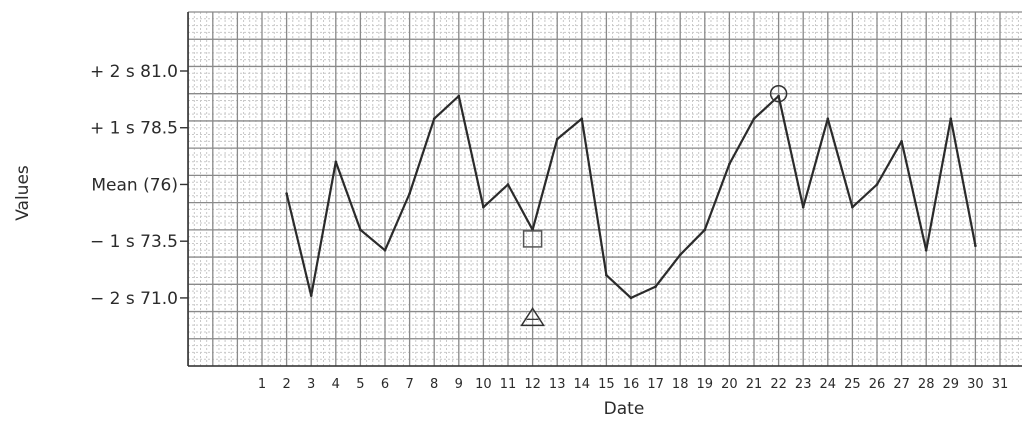 The height and width of the screenshot is (421, 1027). What do you see at coordinates (754, 384) in the screenshot?
I see `x-tick-label: 21` at bounding box center [754, 384].